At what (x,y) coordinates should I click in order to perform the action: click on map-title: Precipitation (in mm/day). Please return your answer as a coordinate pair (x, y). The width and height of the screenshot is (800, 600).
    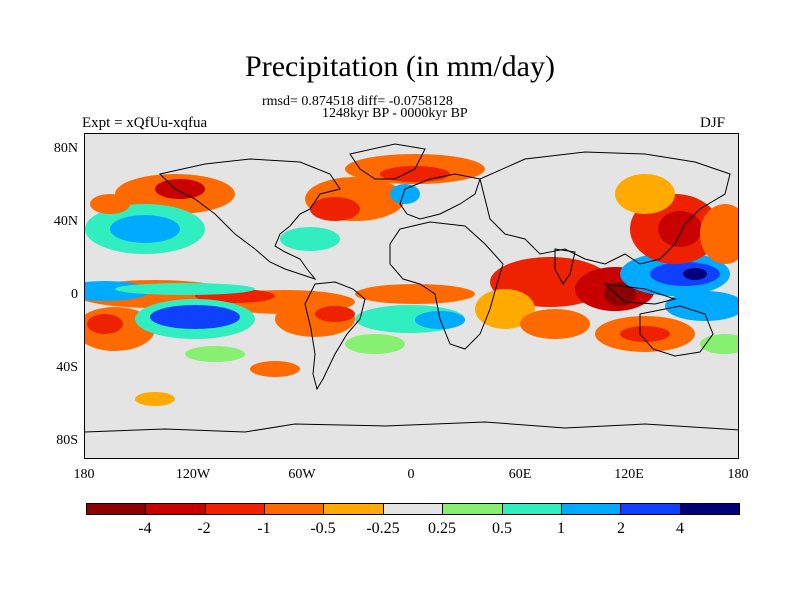
    Looking at the image, I should click on (400, 66).